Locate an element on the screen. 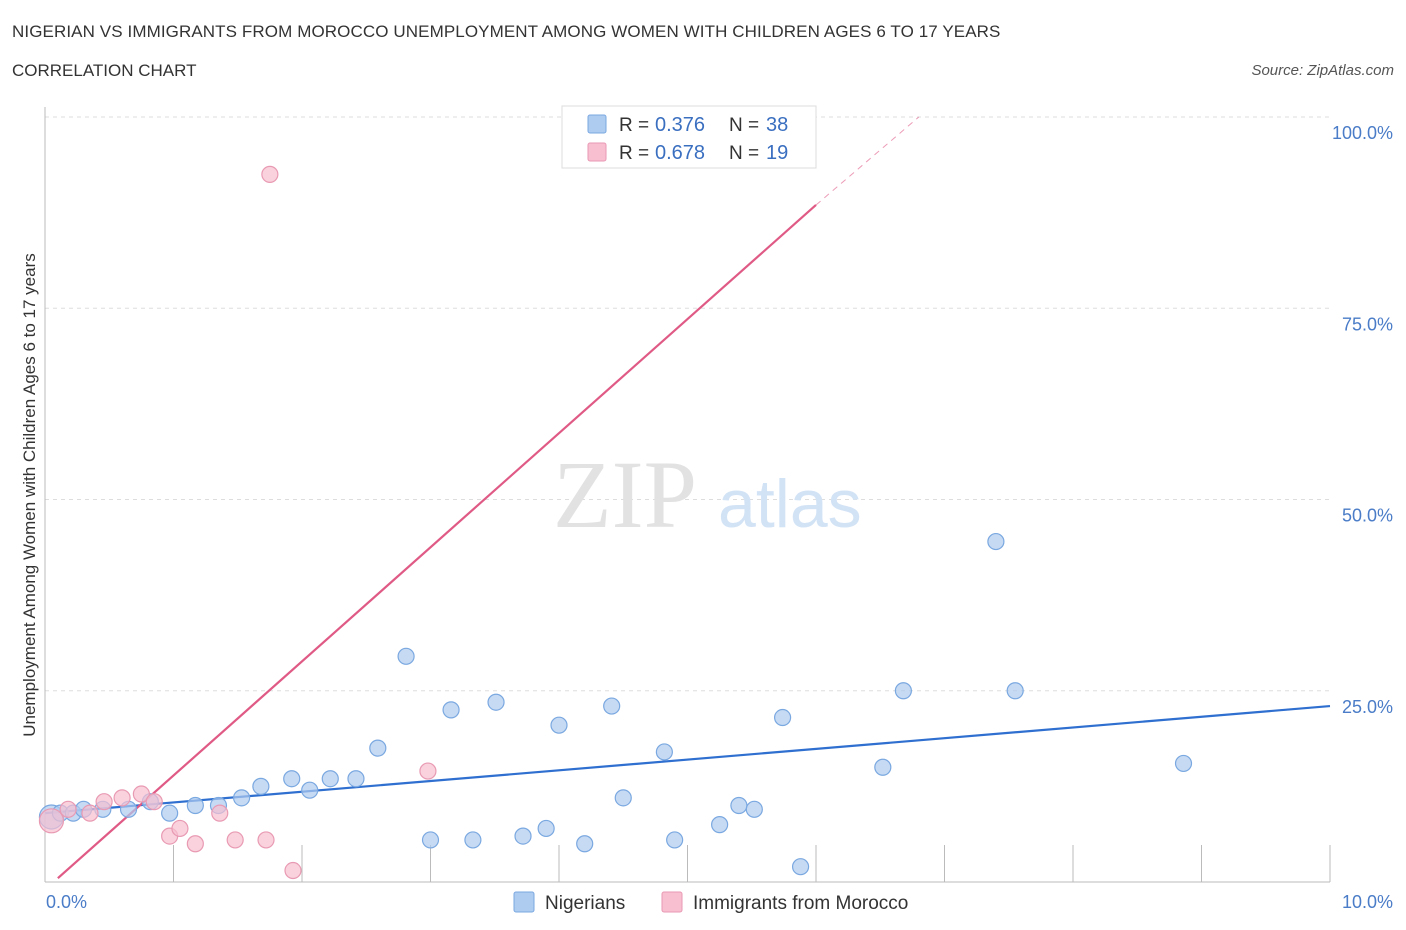 This screenshot has width=1406, height=930. trend-line is located at coordinates (687, 759).